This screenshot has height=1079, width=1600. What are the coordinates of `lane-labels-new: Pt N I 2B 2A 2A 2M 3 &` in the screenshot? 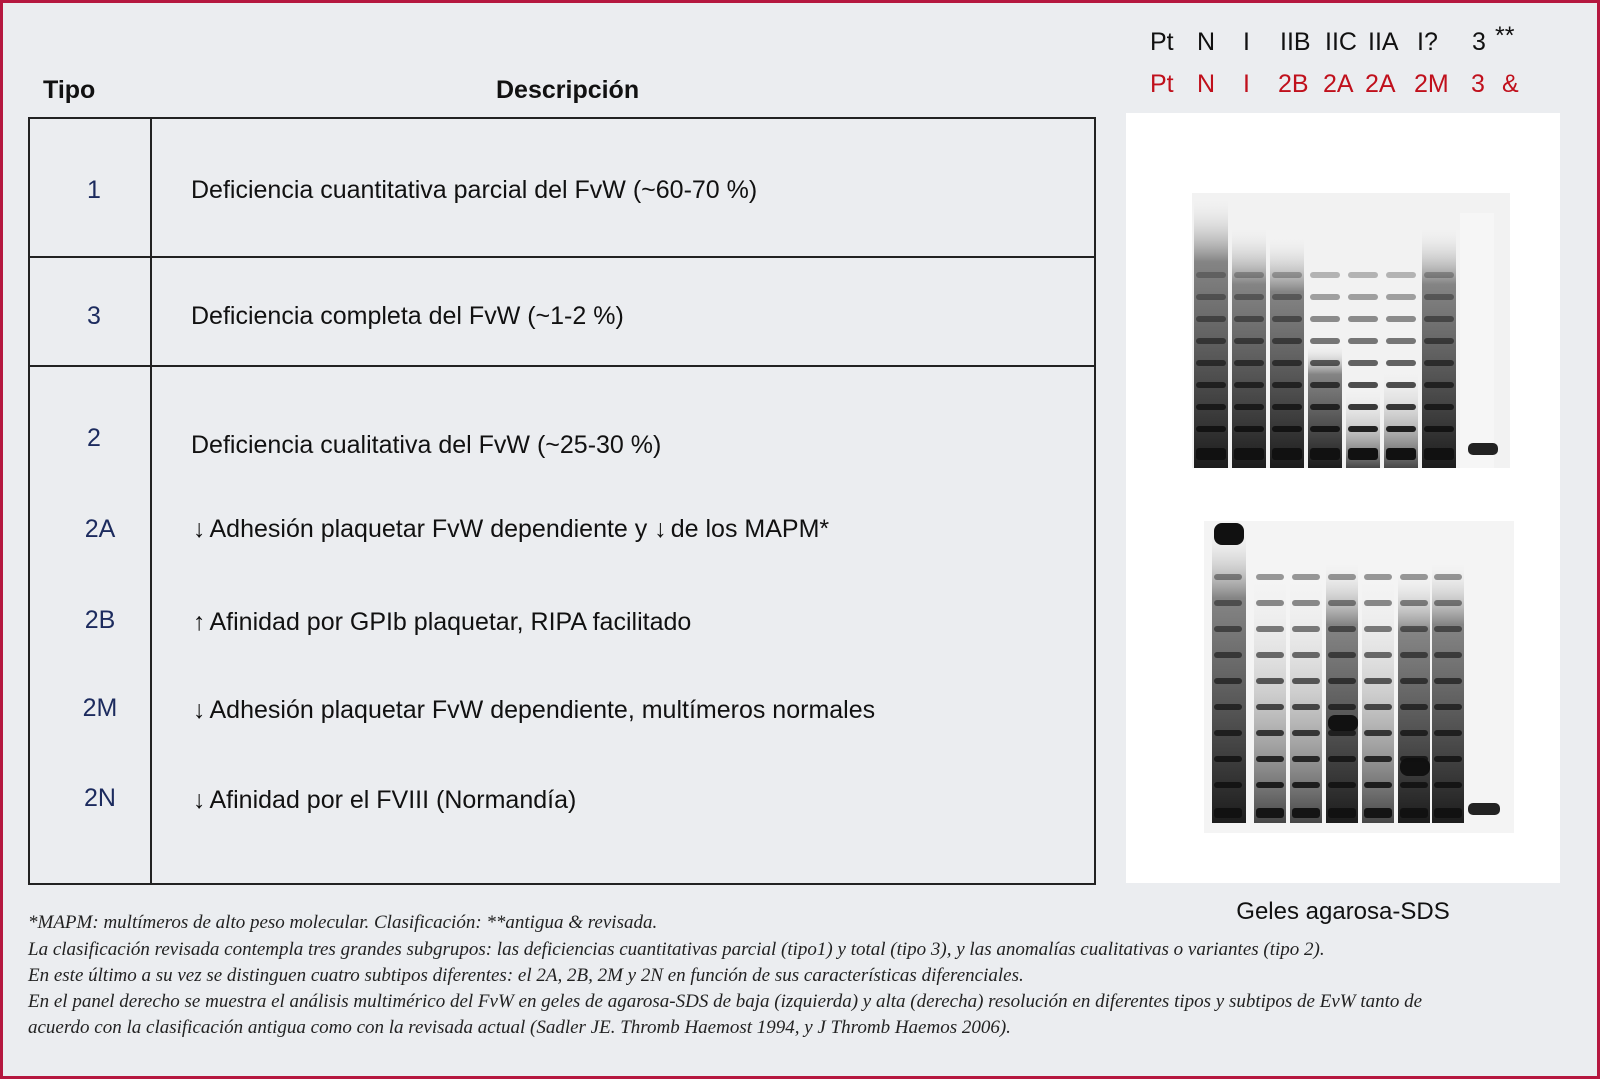 It's located at (1330, 87).